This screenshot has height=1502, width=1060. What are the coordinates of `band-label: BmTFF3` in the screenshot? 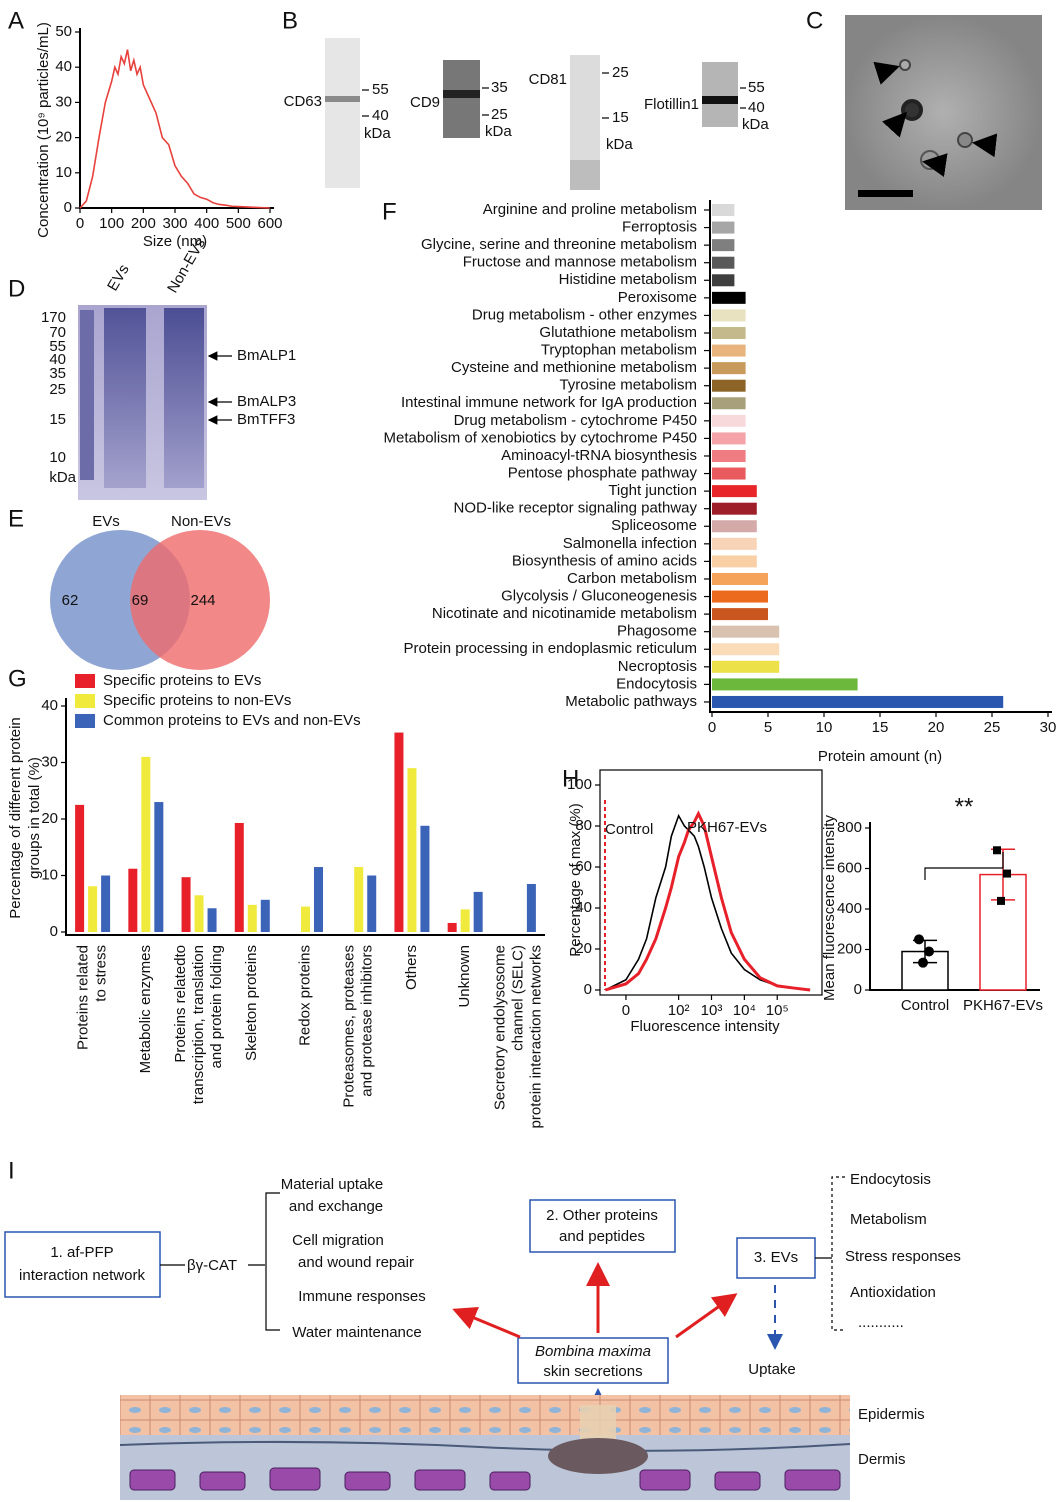 It's located at (266, 419).